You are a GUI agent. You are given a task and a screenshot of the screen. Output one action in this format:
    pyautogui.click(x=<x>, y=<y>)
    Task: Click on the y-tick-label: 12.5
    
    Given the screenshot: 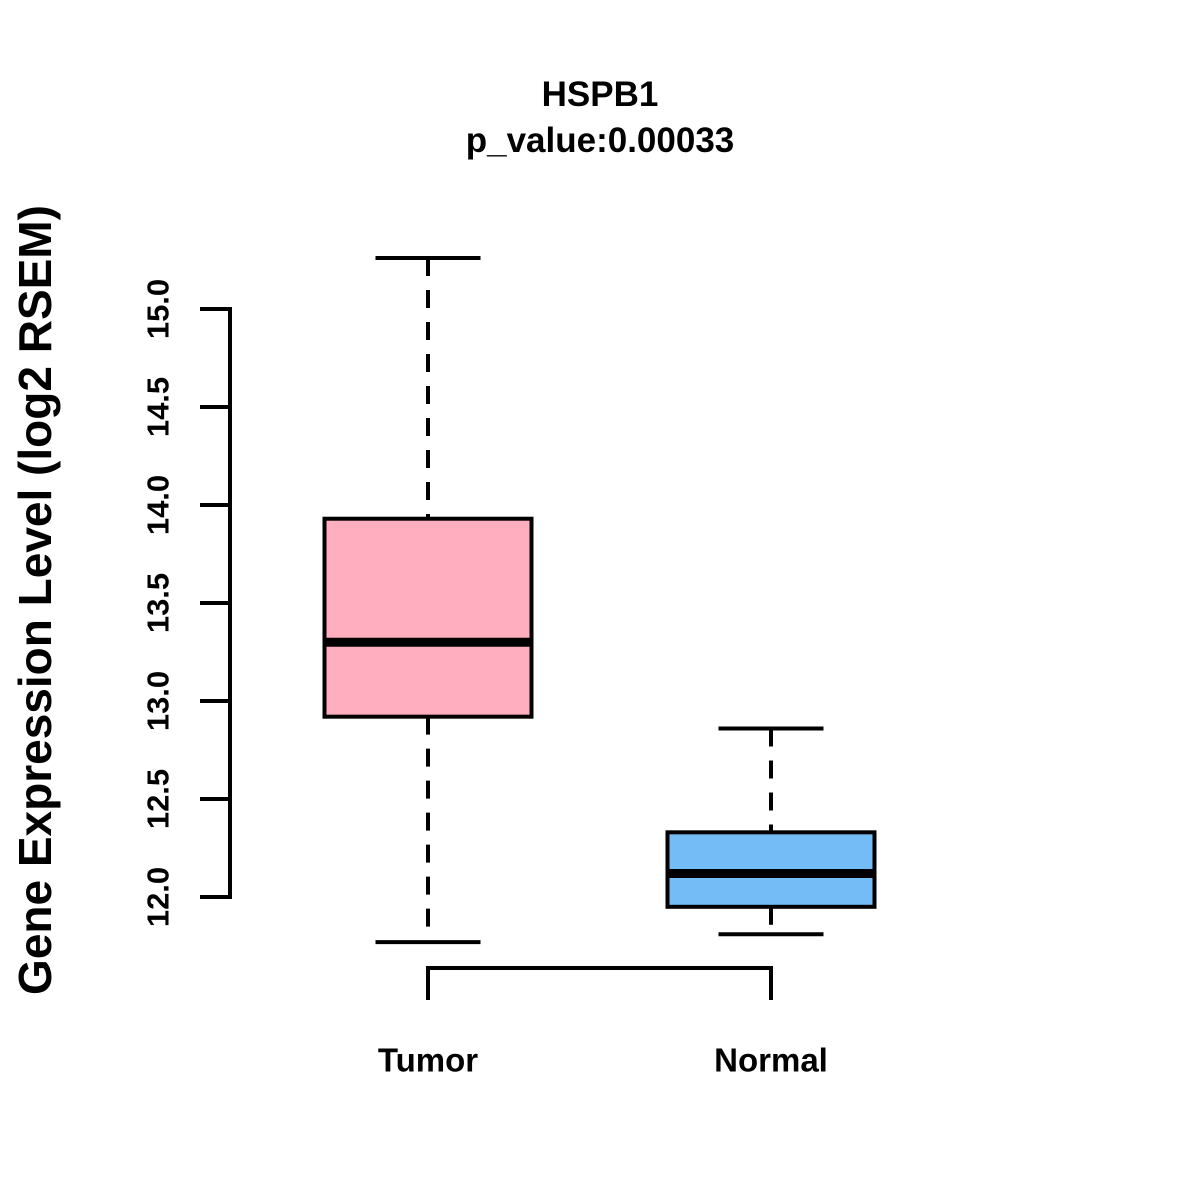 What is the action you would take?
    pyautogui.click(x=158, y=799)
    